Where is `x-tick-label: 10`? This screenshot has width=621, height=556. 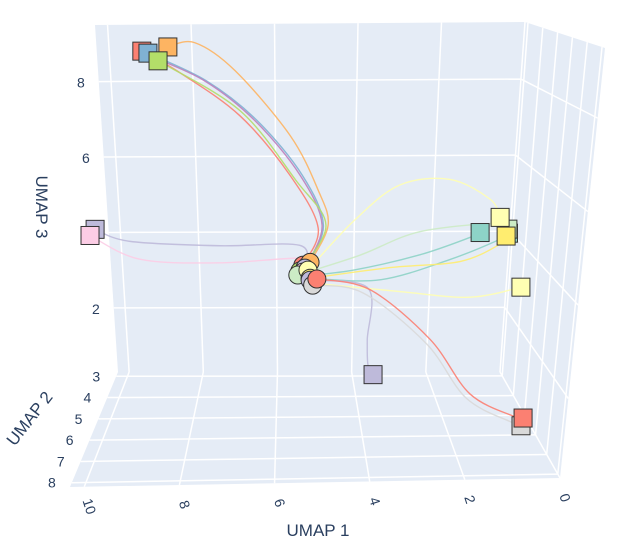 x-tick-label: 10 is located at coordinates (89, 506).